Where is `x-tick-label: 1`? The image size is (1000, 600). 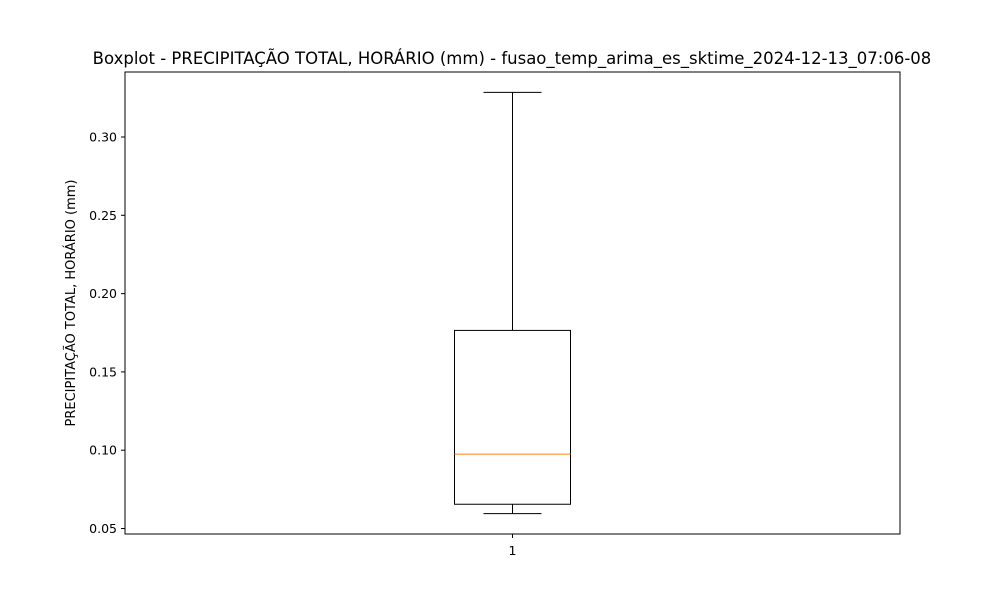
x-tick-label: 1 is located at coordinates (513, 550).